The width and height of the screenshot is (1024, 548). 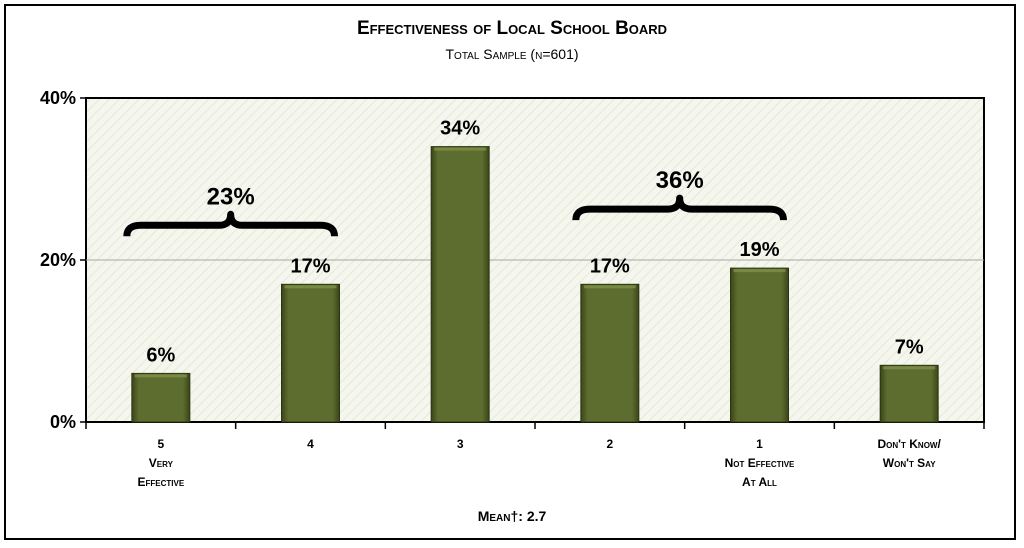 What do you see at coordinates (759, 444) in the screenshot?
I see `category-label: 1` at bounding box center [759, 444].